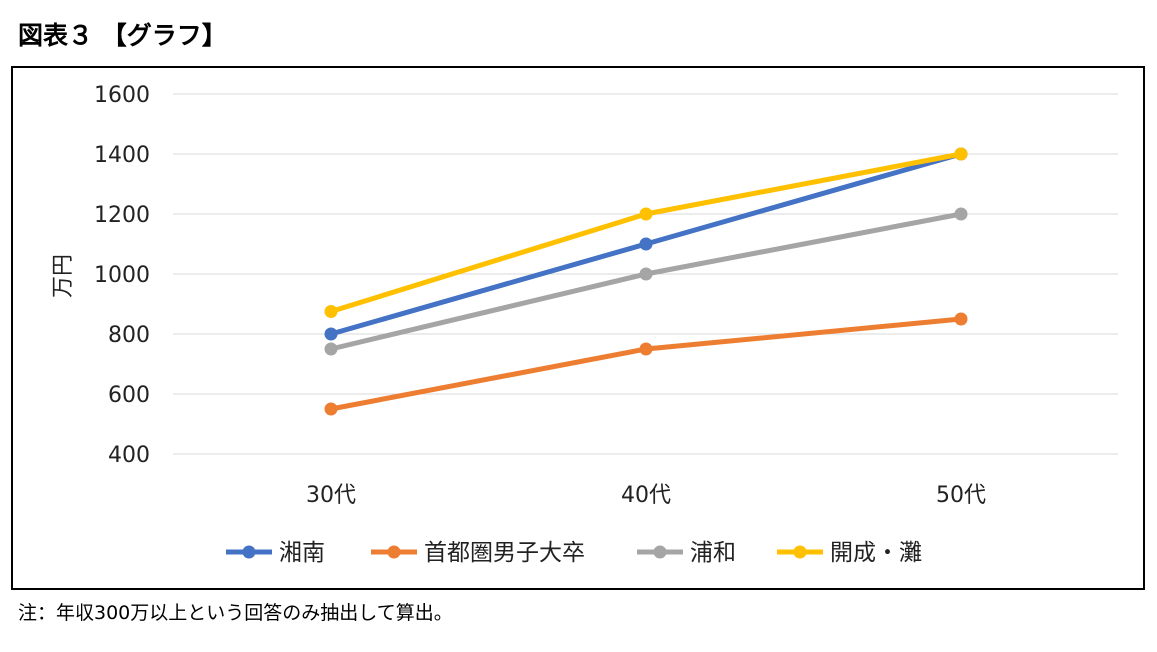  What do you see at coordinates (686, 553) in the screenshot?
I see `legend-item: 浦和` at bounding box center [686, 553].